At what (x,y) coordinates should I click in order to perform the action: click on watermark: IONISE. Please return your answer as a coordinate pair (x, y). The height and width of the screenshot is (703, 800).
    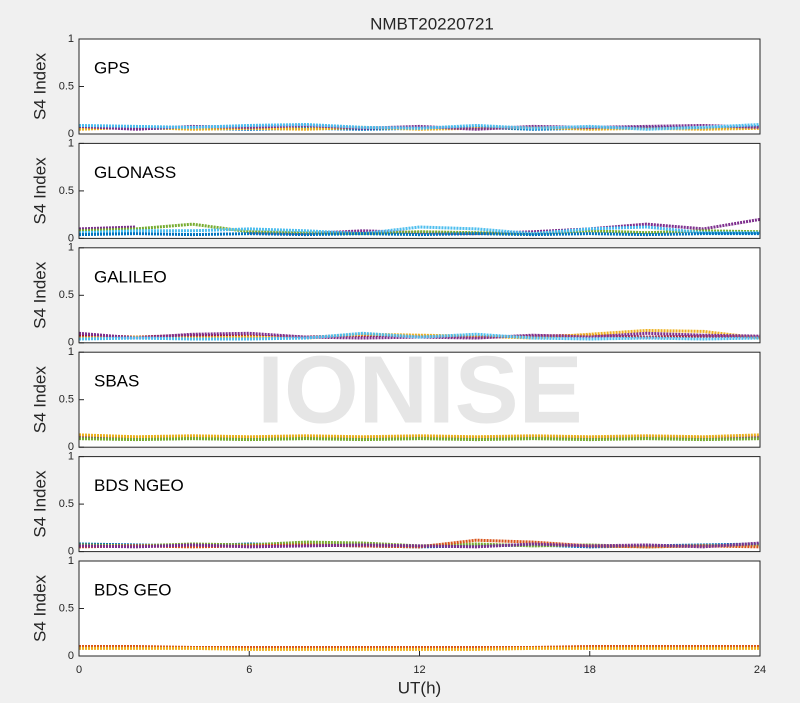
    Looking at the image, I should click on (419, 390).